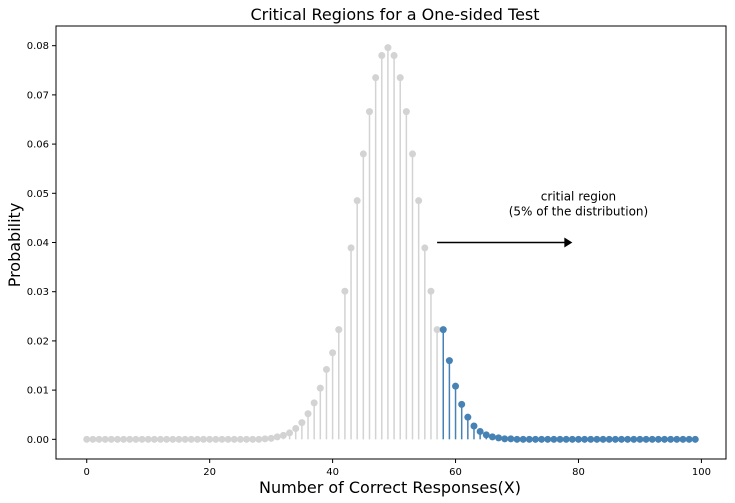 The image size is (735, 503). What do you see at coordinates (38, 440) in the screenshot?
I see `y-tick-label: 0.00` at bounding box center [38, 440].